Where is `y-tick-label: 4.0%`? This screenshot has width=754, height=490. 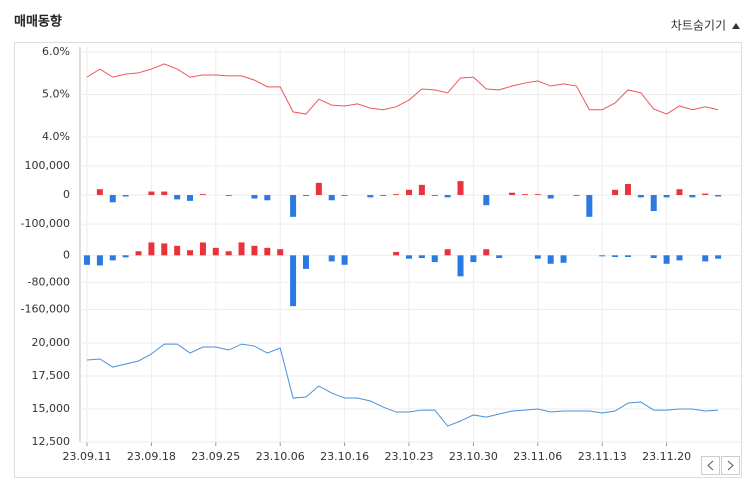
y-tick-label: 4.0% is located at coordinates (56, 136).